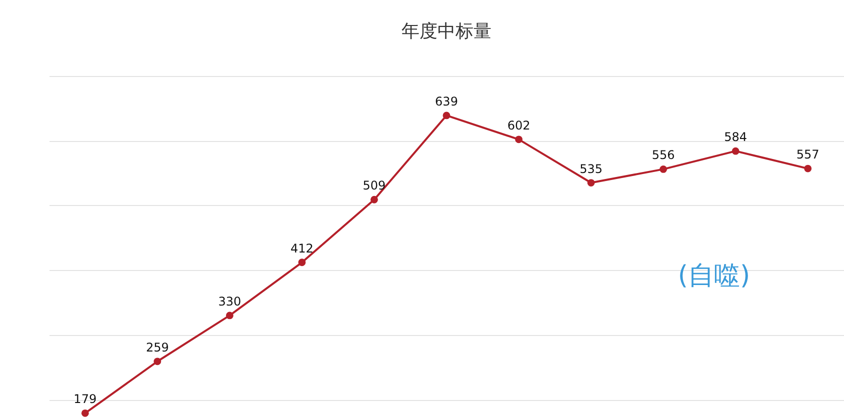 Image resolution: width=844 pixels, height=419 pixels. Describe the element at coordinates (446, 101) in the screenshot. I see `data-label: 639` at that location.